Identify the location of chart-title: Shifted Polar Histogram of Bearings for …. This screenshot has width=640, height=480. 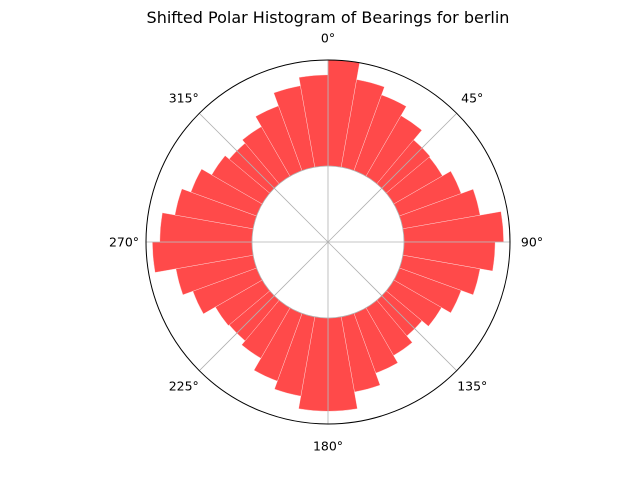
(328, 17).